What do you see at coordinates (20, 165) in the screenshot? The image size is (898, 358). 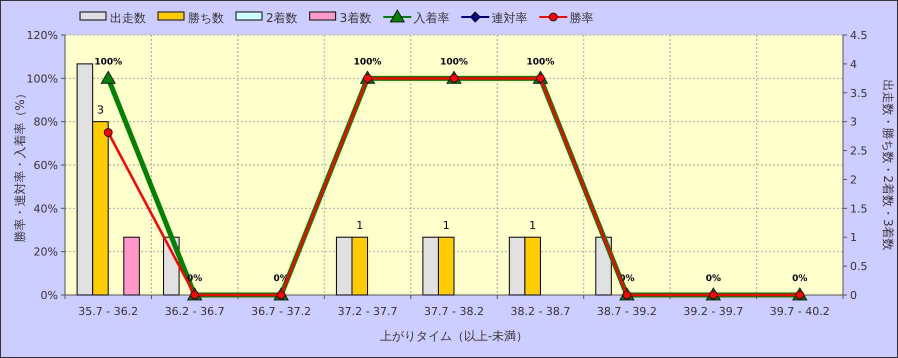 I see `y-axis-title: 勝率・連対率・入着率（%）` at bounding box center [20, 165].